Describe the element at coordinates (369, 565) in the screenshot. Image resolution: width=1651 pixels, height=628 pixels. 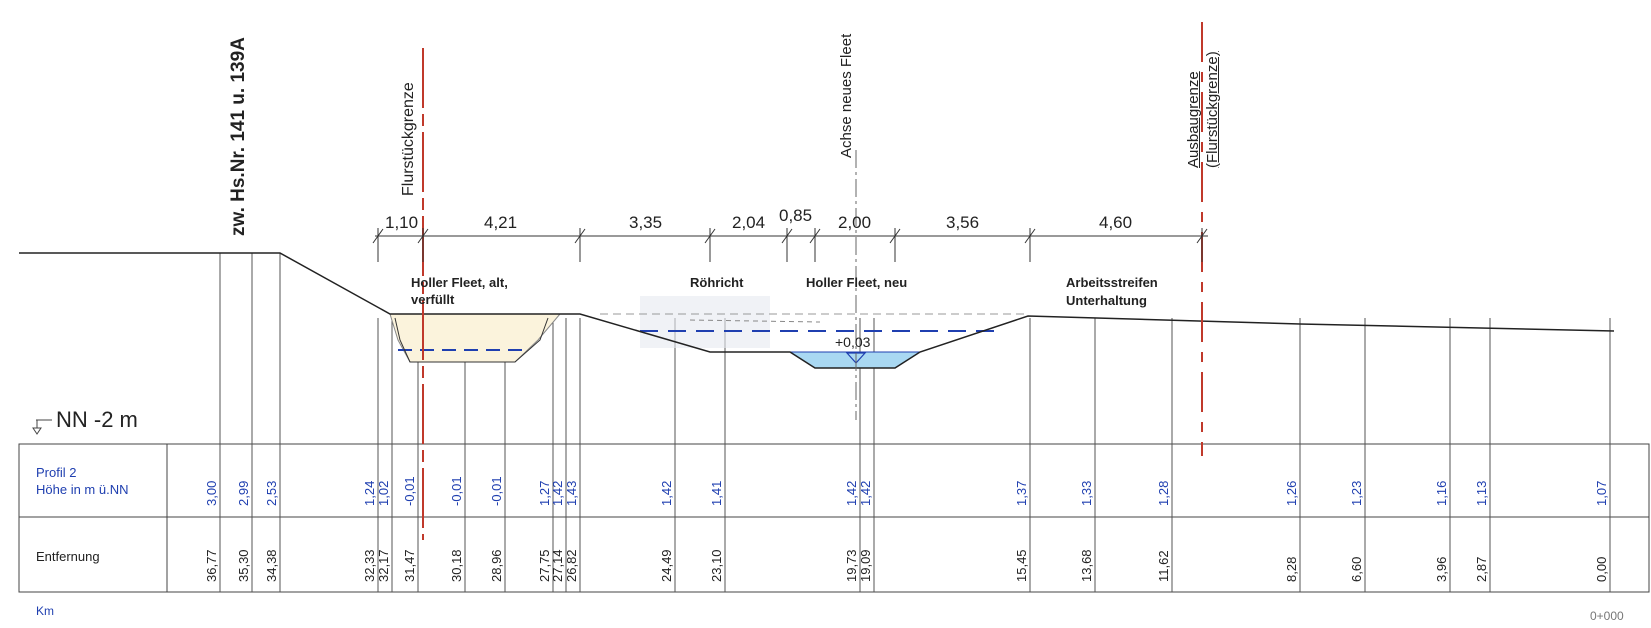
I see `distance-value: 32,33` at that location.